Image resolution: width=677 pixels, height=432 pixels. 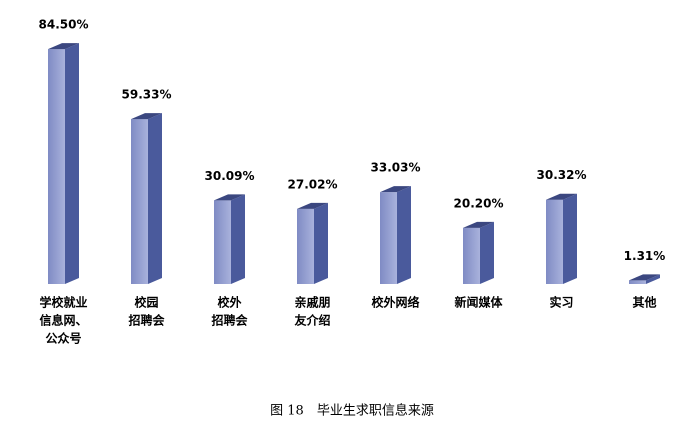 I want to click on x-tick-label: 公众号, so click(x=63, y=338).